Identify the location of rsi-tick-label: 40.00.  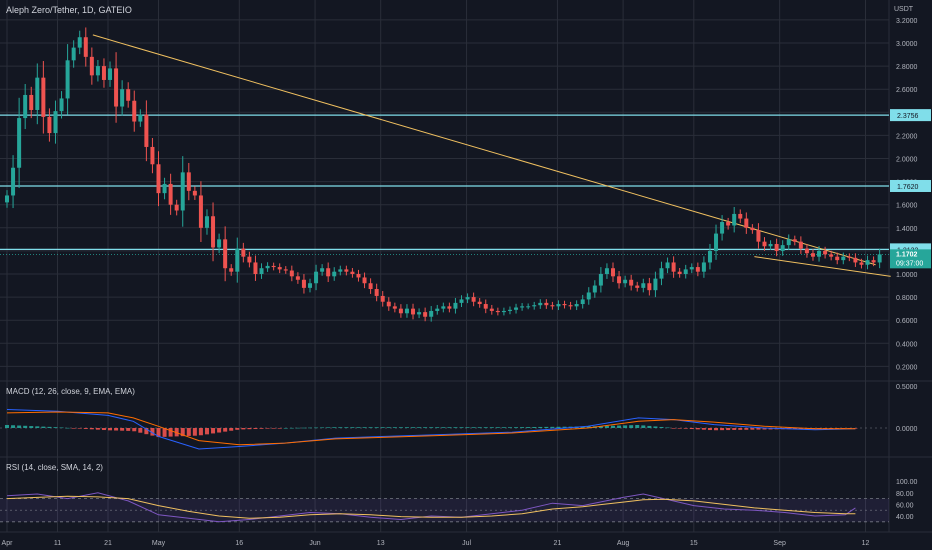
(905, 517).